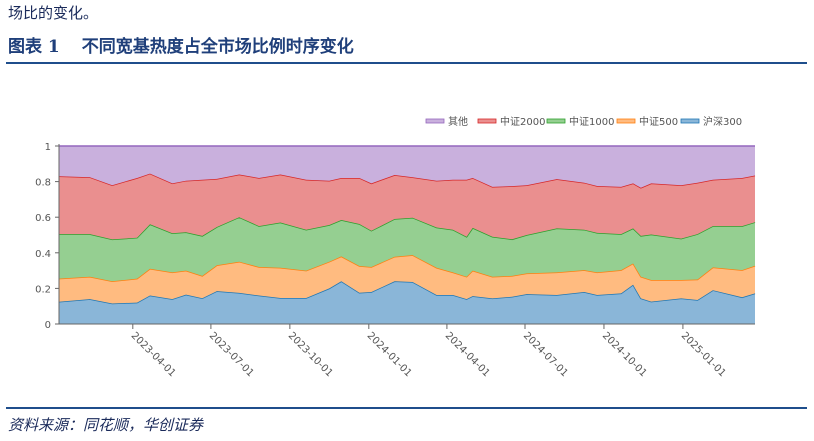 The image size is (814, 441). Describe the element at coordinates (43, 183) in the screenshot. I see `y-tick-label: 0.8` at that location.